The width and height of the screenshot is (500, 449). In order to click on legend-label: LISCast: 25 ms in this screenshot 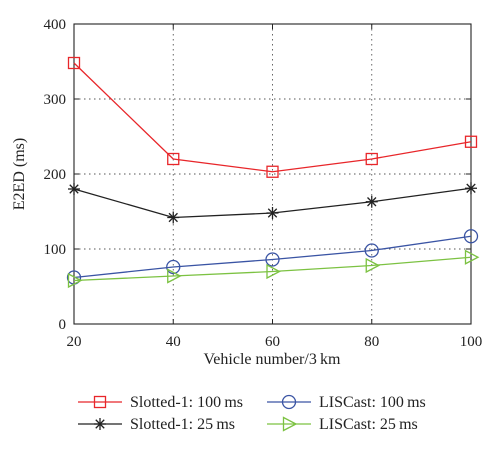, I will do `click(368, 424)`.